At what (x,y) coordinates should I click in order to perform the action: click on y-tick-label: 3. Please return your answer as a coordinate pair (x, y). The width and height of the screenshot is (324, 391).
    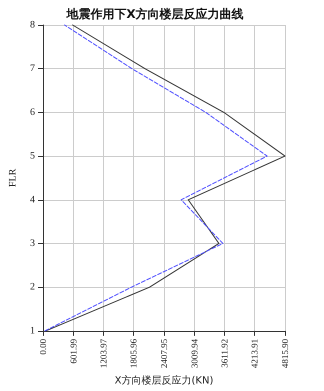
    Looking at the image, I should click on (32, 243).